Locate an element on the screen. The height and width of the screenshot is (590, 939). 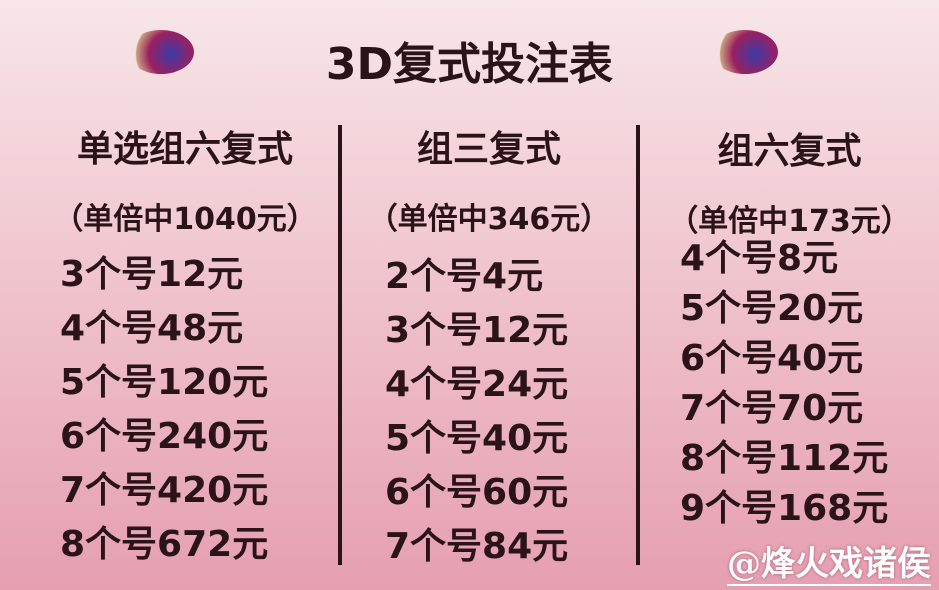
list-item: 9个号168元 is located at coordinates (784, 508).